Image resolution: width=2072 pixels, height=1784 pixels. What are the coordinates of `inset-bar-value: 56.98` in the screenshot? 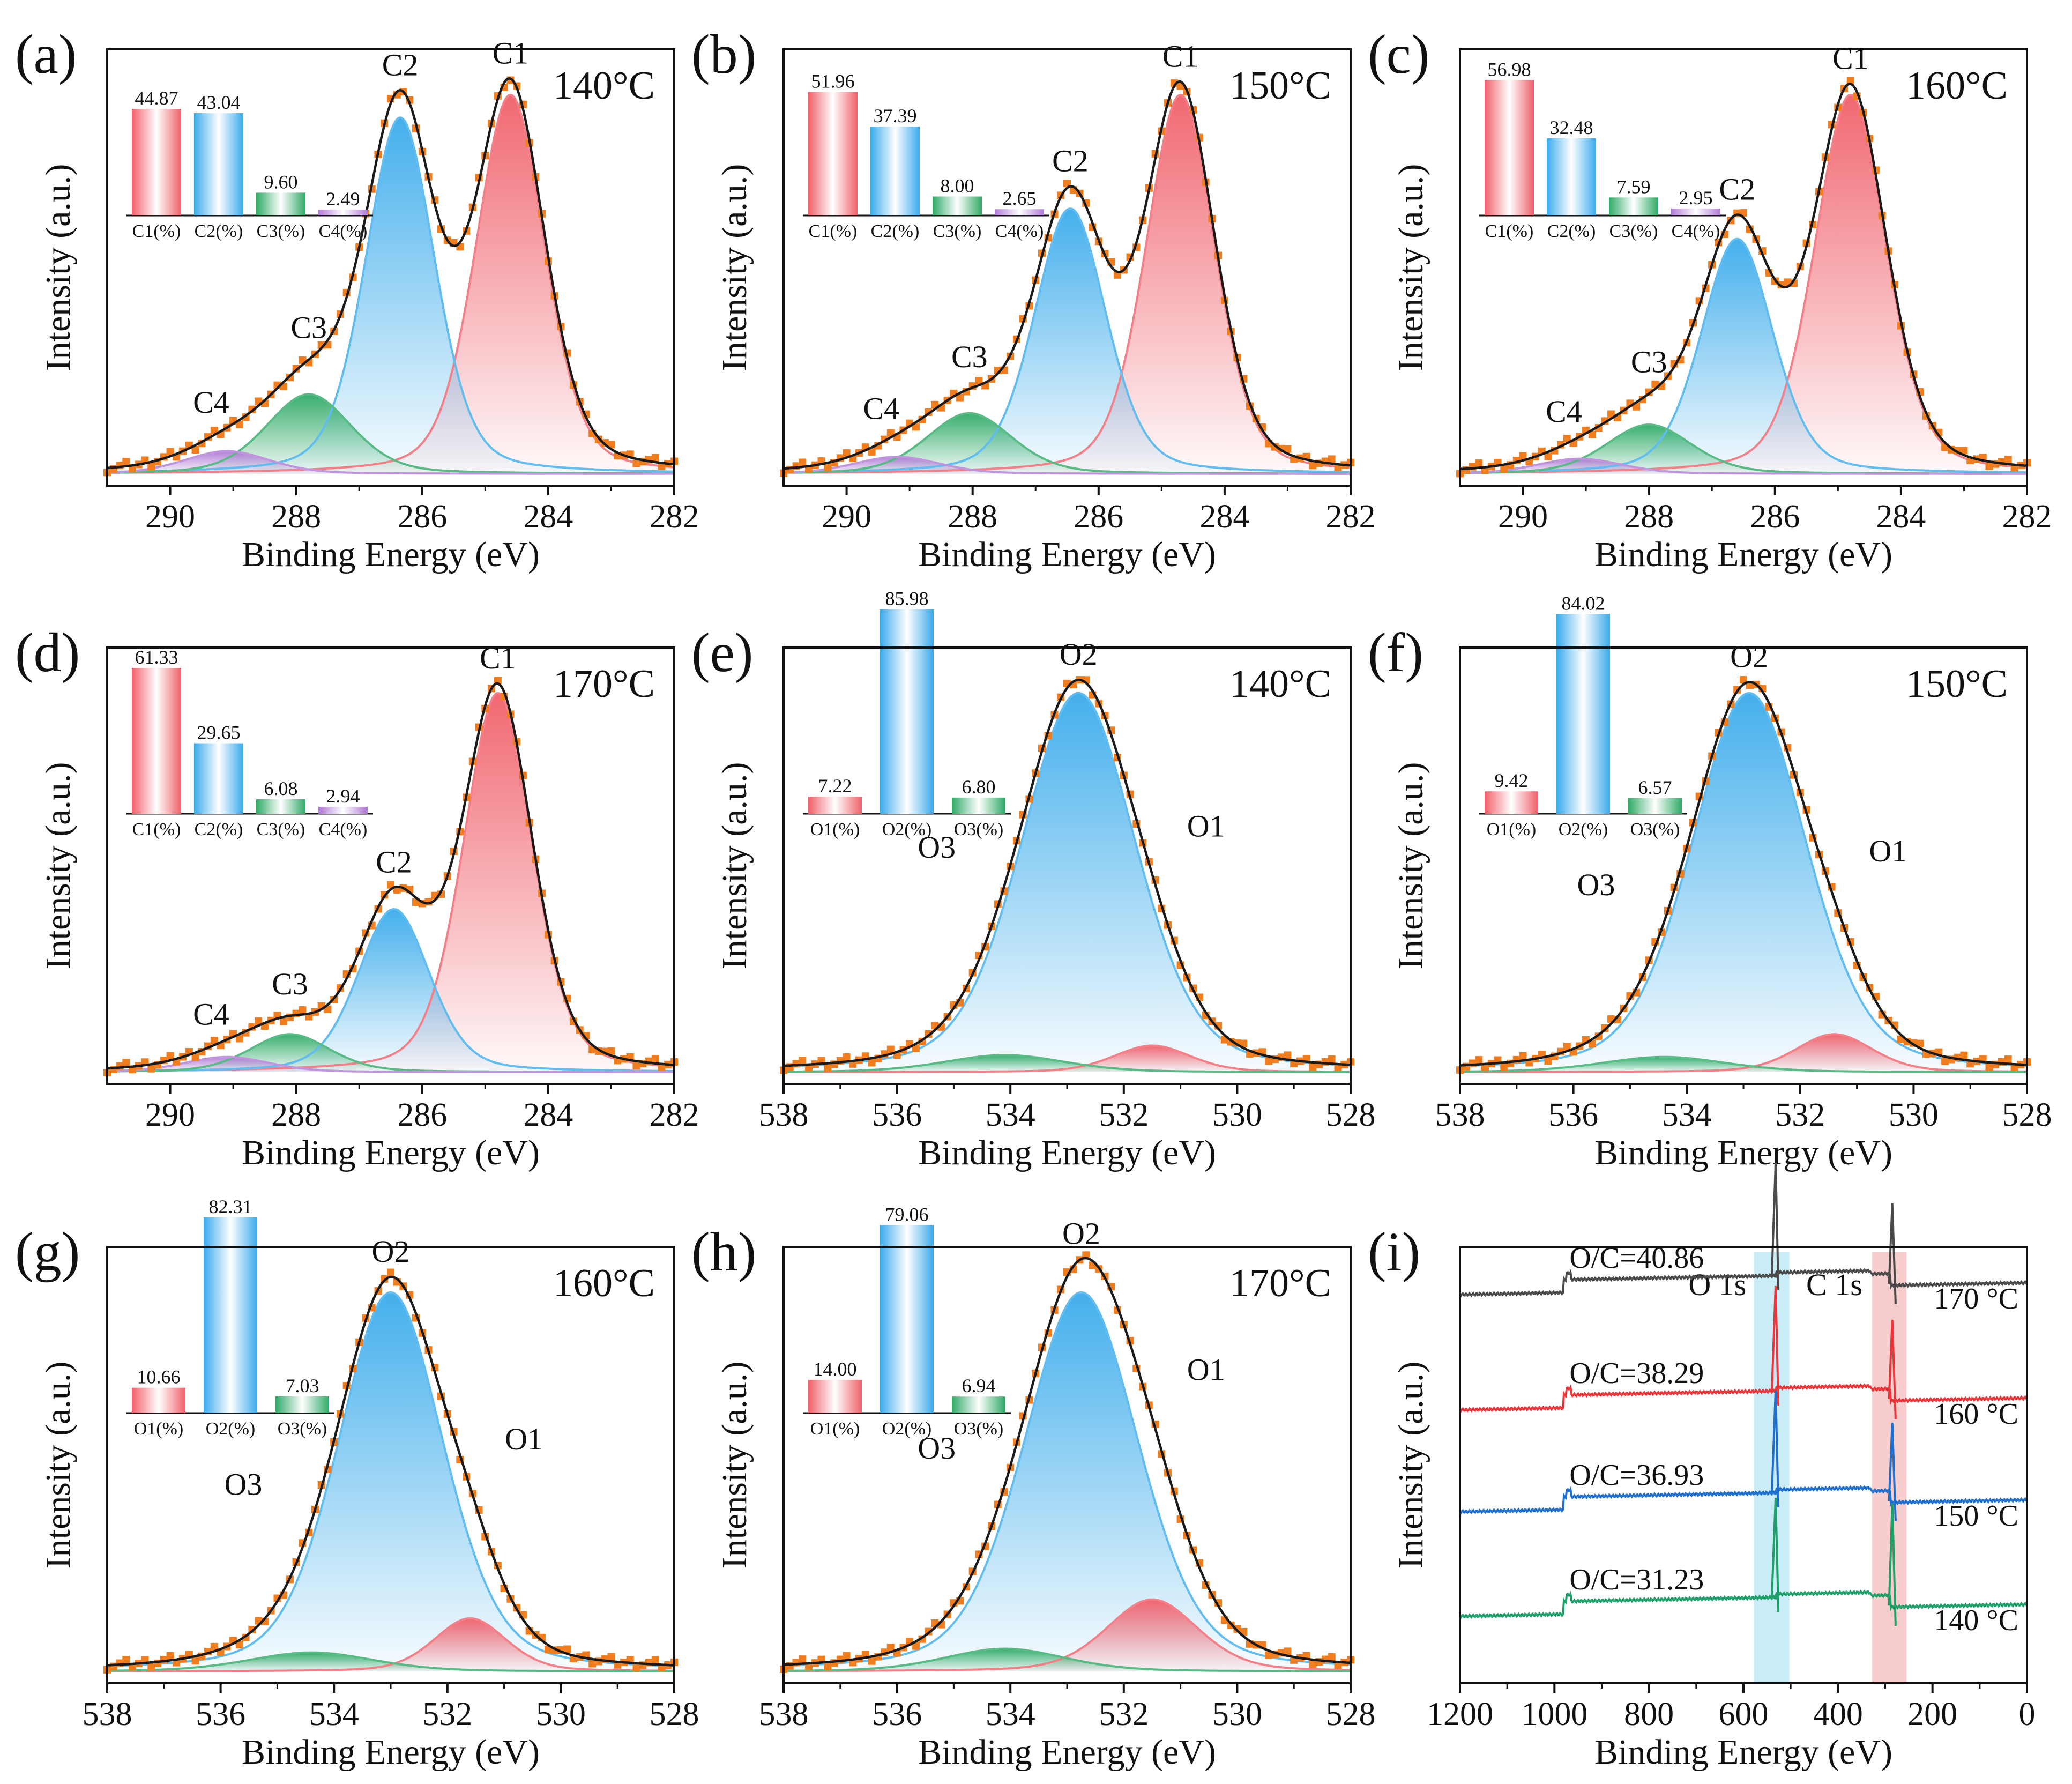 It's located at (1509, 69).